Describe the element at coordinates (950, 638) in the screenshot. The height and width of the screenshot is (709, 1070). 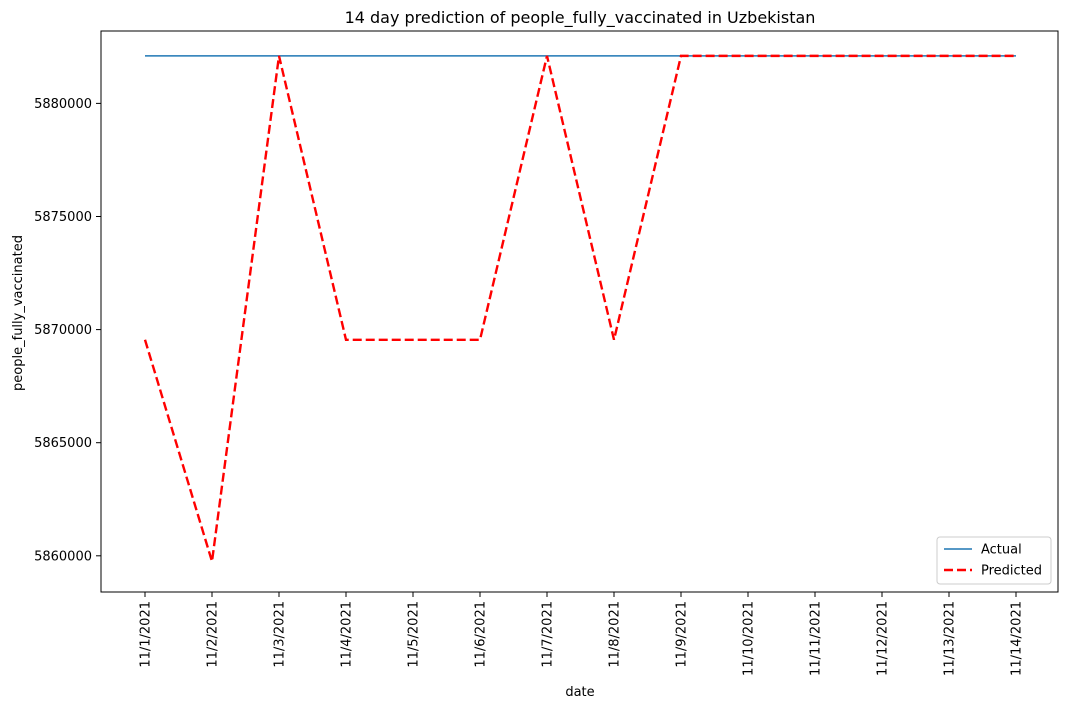
I see `x-tick-label: 11/13/2021` at that location.